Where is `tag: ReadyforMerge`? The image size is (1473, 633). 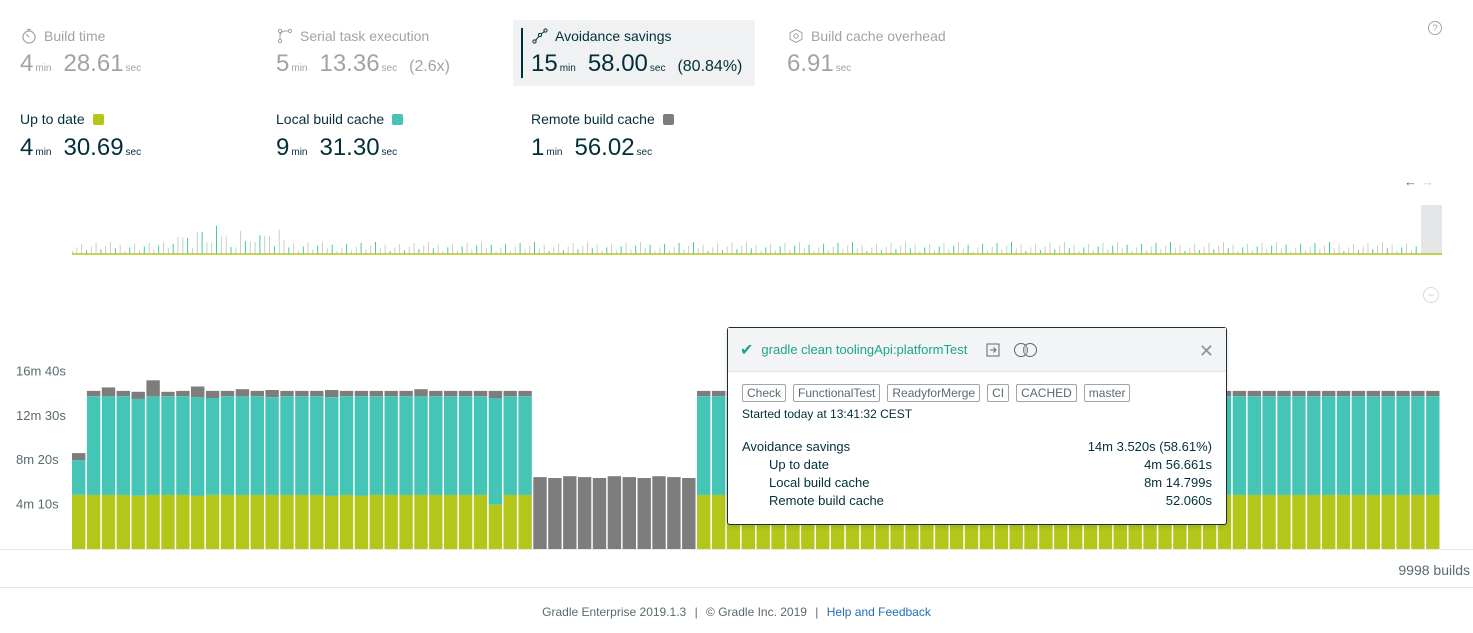
tag: ReadyforMerge is located at coordinates (934, 393).